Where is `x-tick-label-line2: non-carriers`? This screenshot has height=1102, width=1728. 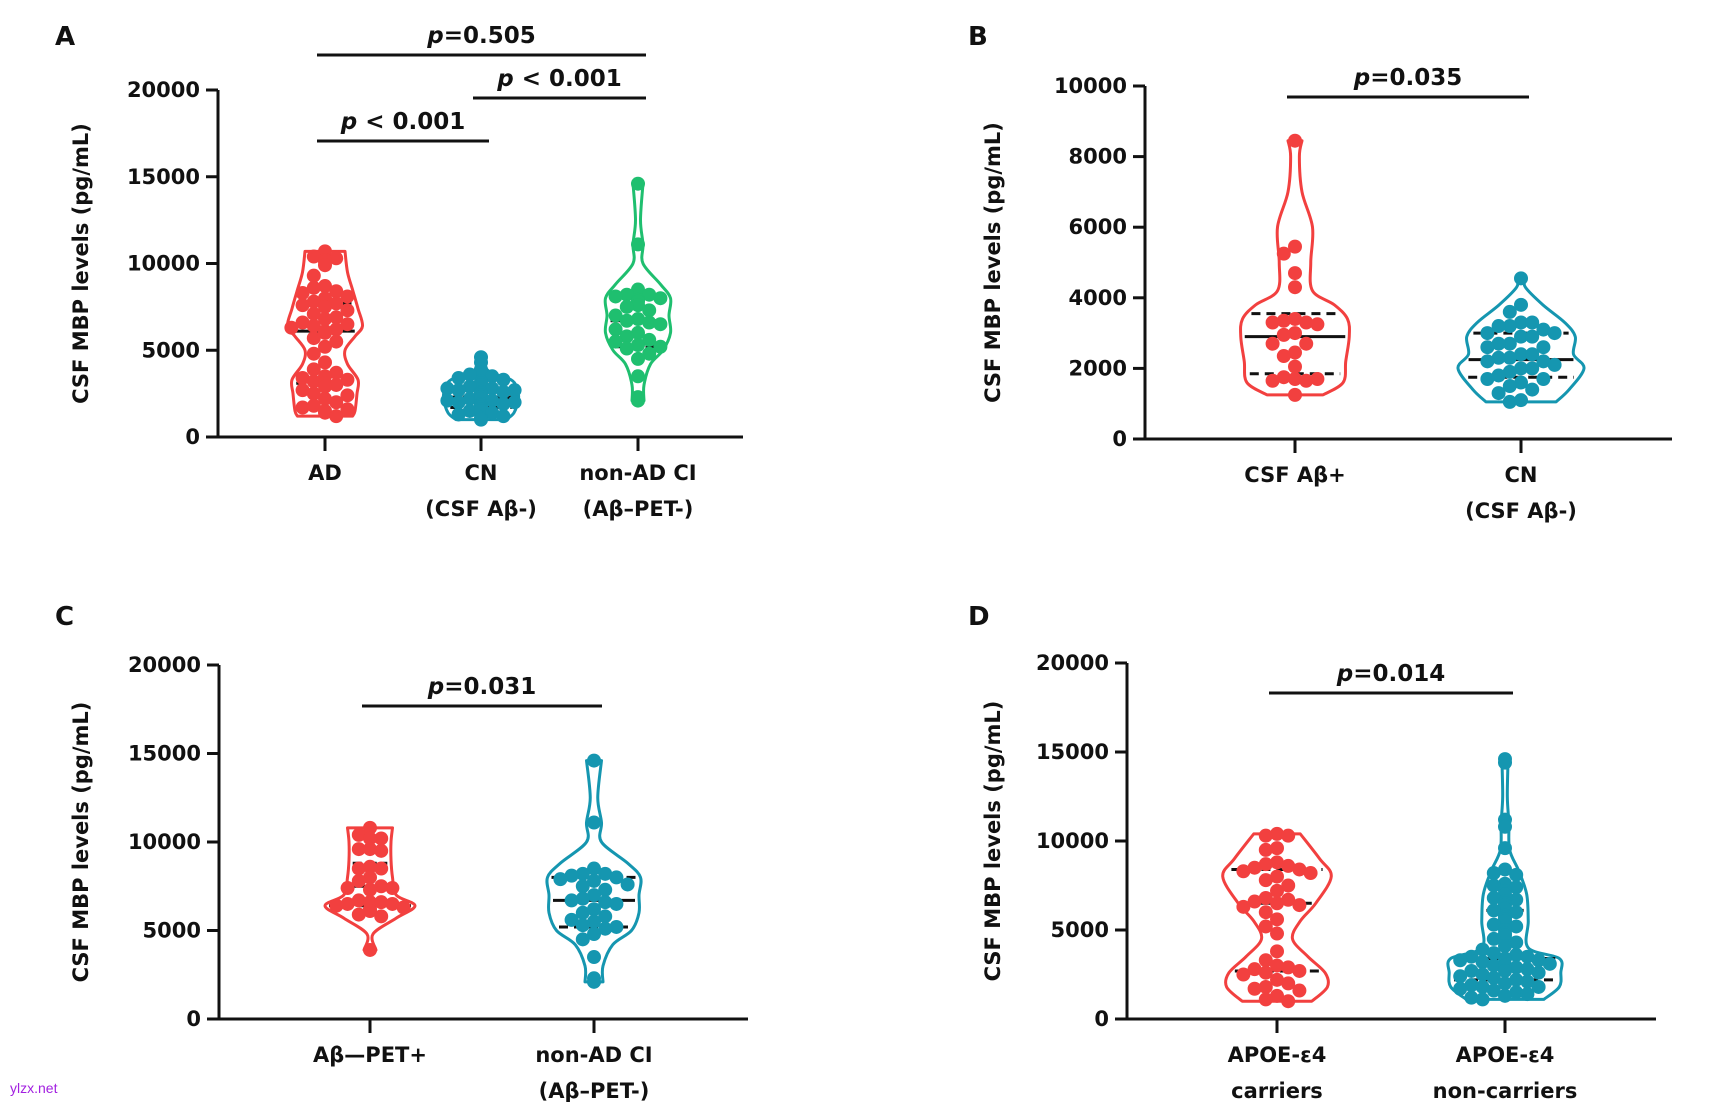 x-tick-label-line2: non-carriers is located at coordinates (1505, 1090).